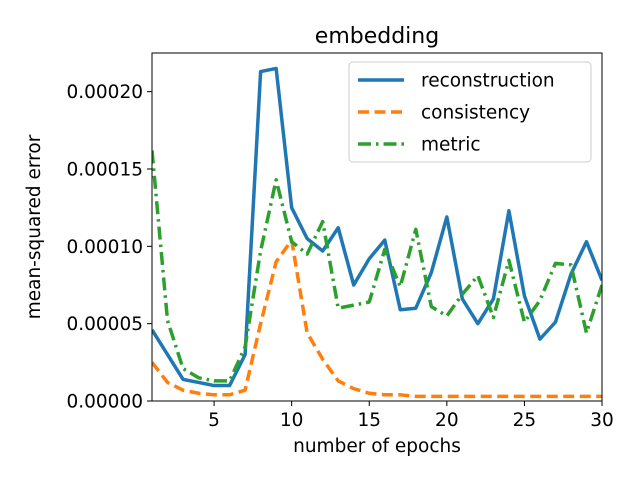 This screenshot has width=640, height=480. What do you see at coordinates (475, 113) in the screenshot?
I see `legend-label-consistency: consistency` at bounding box center [475, 113].